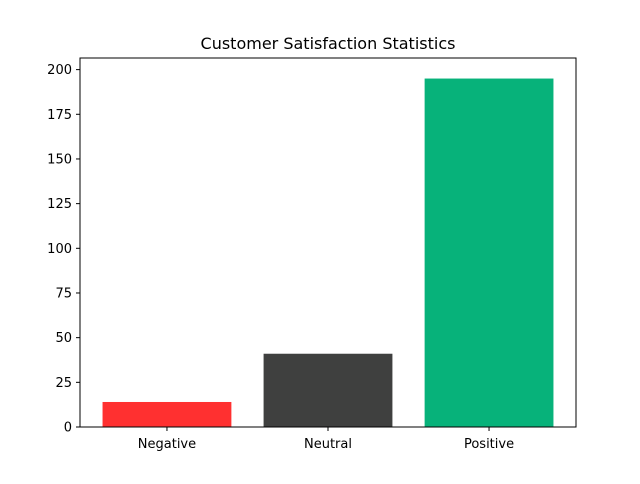 This screenshot has height=484, width=640. Describe the element at coordinates (59, 249) in the screenshot. I see `y-tick-label: 100` at that location.